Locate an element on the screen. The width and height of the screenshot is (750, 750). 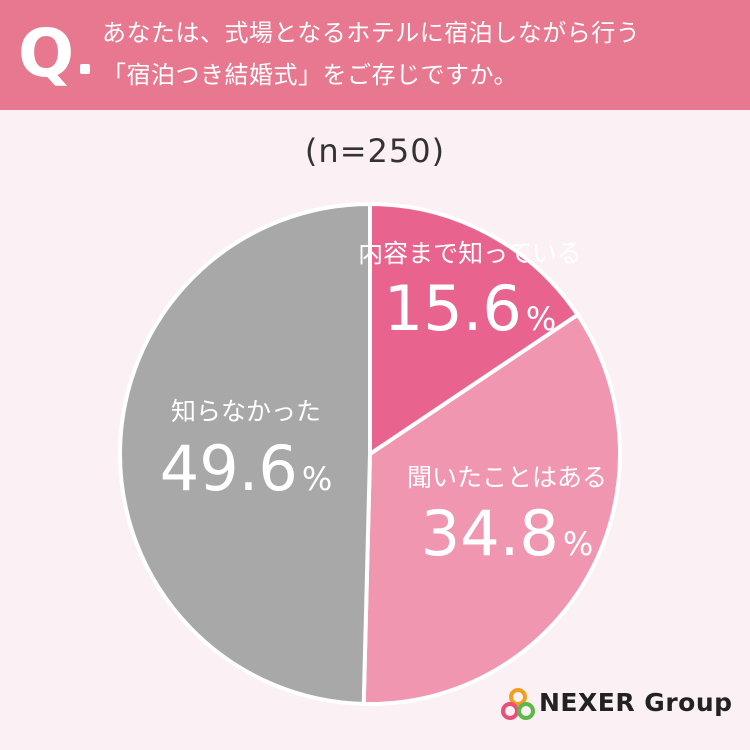
brand-name: NEXER Group is located at coordinates (636, 702).